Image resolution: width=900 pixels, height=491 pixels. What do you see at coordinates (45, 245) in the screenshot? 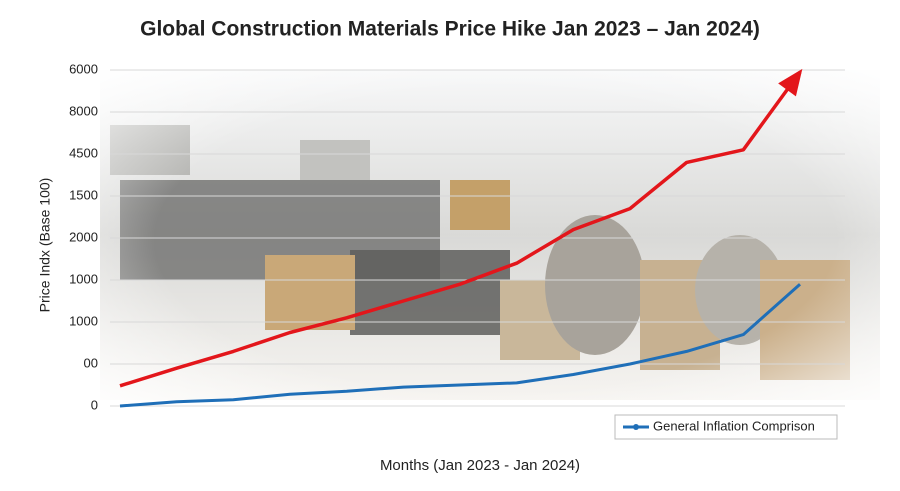
I see `y-axis-label: Price Indx (Base 100)` at bounding box center [45, 245].